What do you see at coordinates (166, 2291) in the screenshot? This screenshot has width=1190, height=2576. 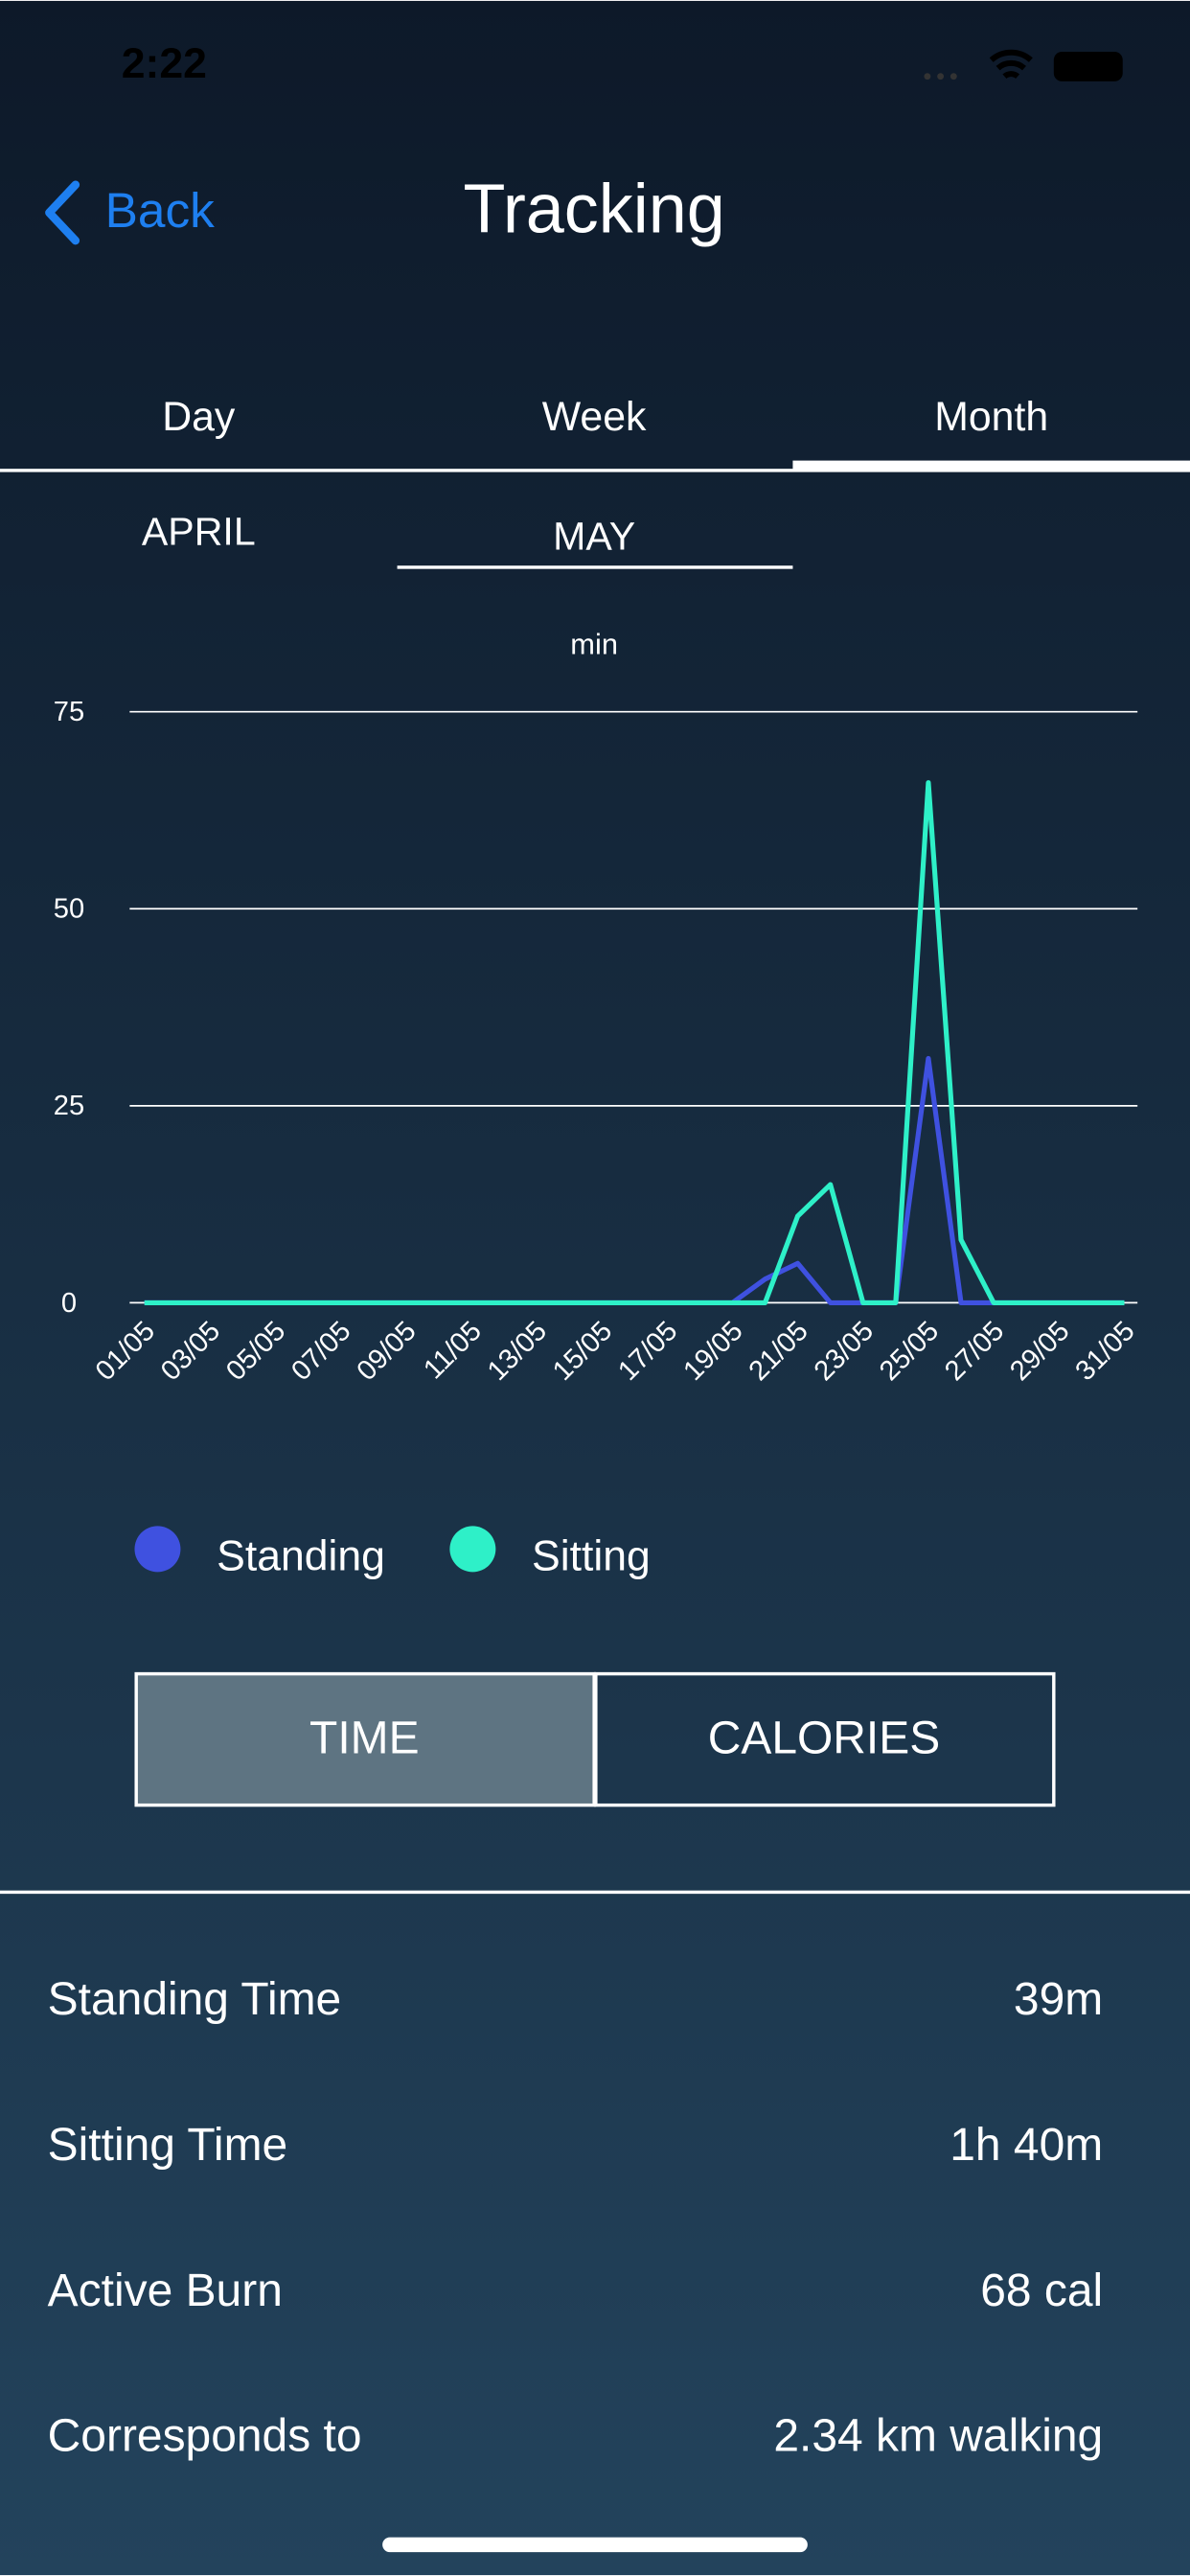 I see `stat-label: Active Burn` at bounding box center [166, 2291].